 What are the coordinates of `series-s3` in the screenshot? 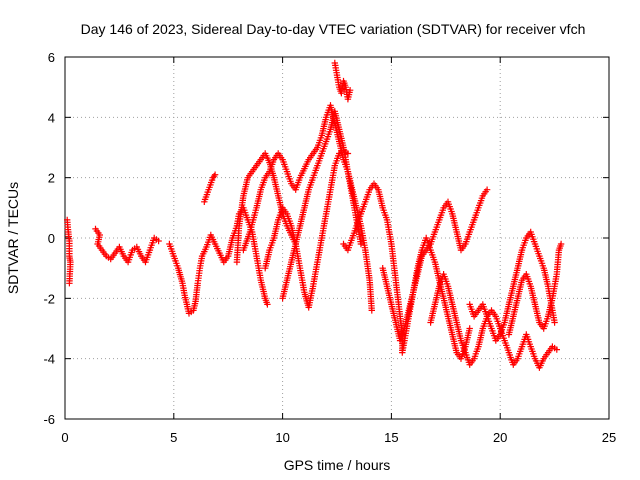 It's located at (218, 260).